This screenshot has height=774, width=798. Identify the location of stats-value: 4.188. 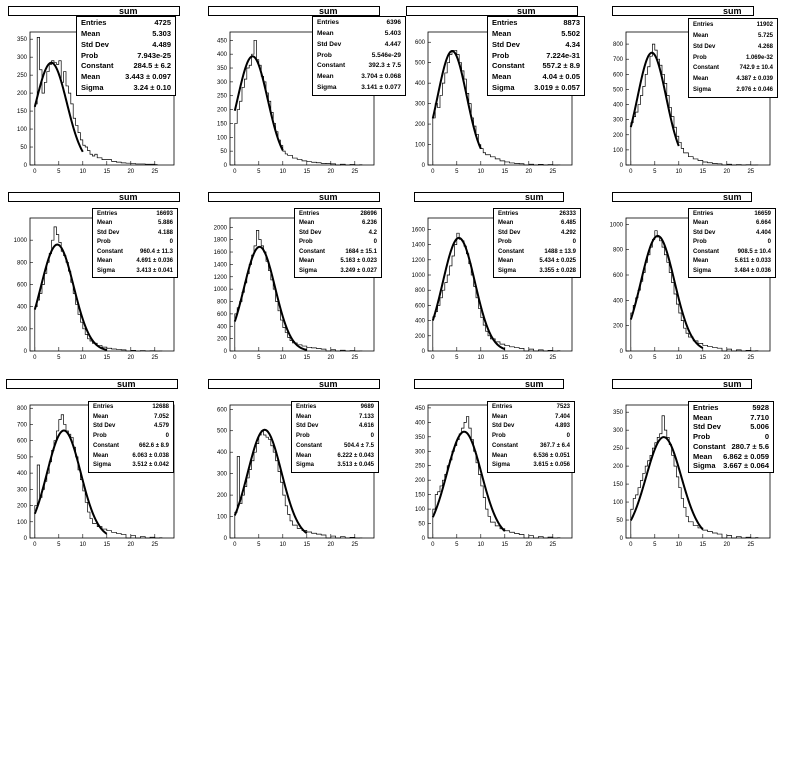
(165, 232).